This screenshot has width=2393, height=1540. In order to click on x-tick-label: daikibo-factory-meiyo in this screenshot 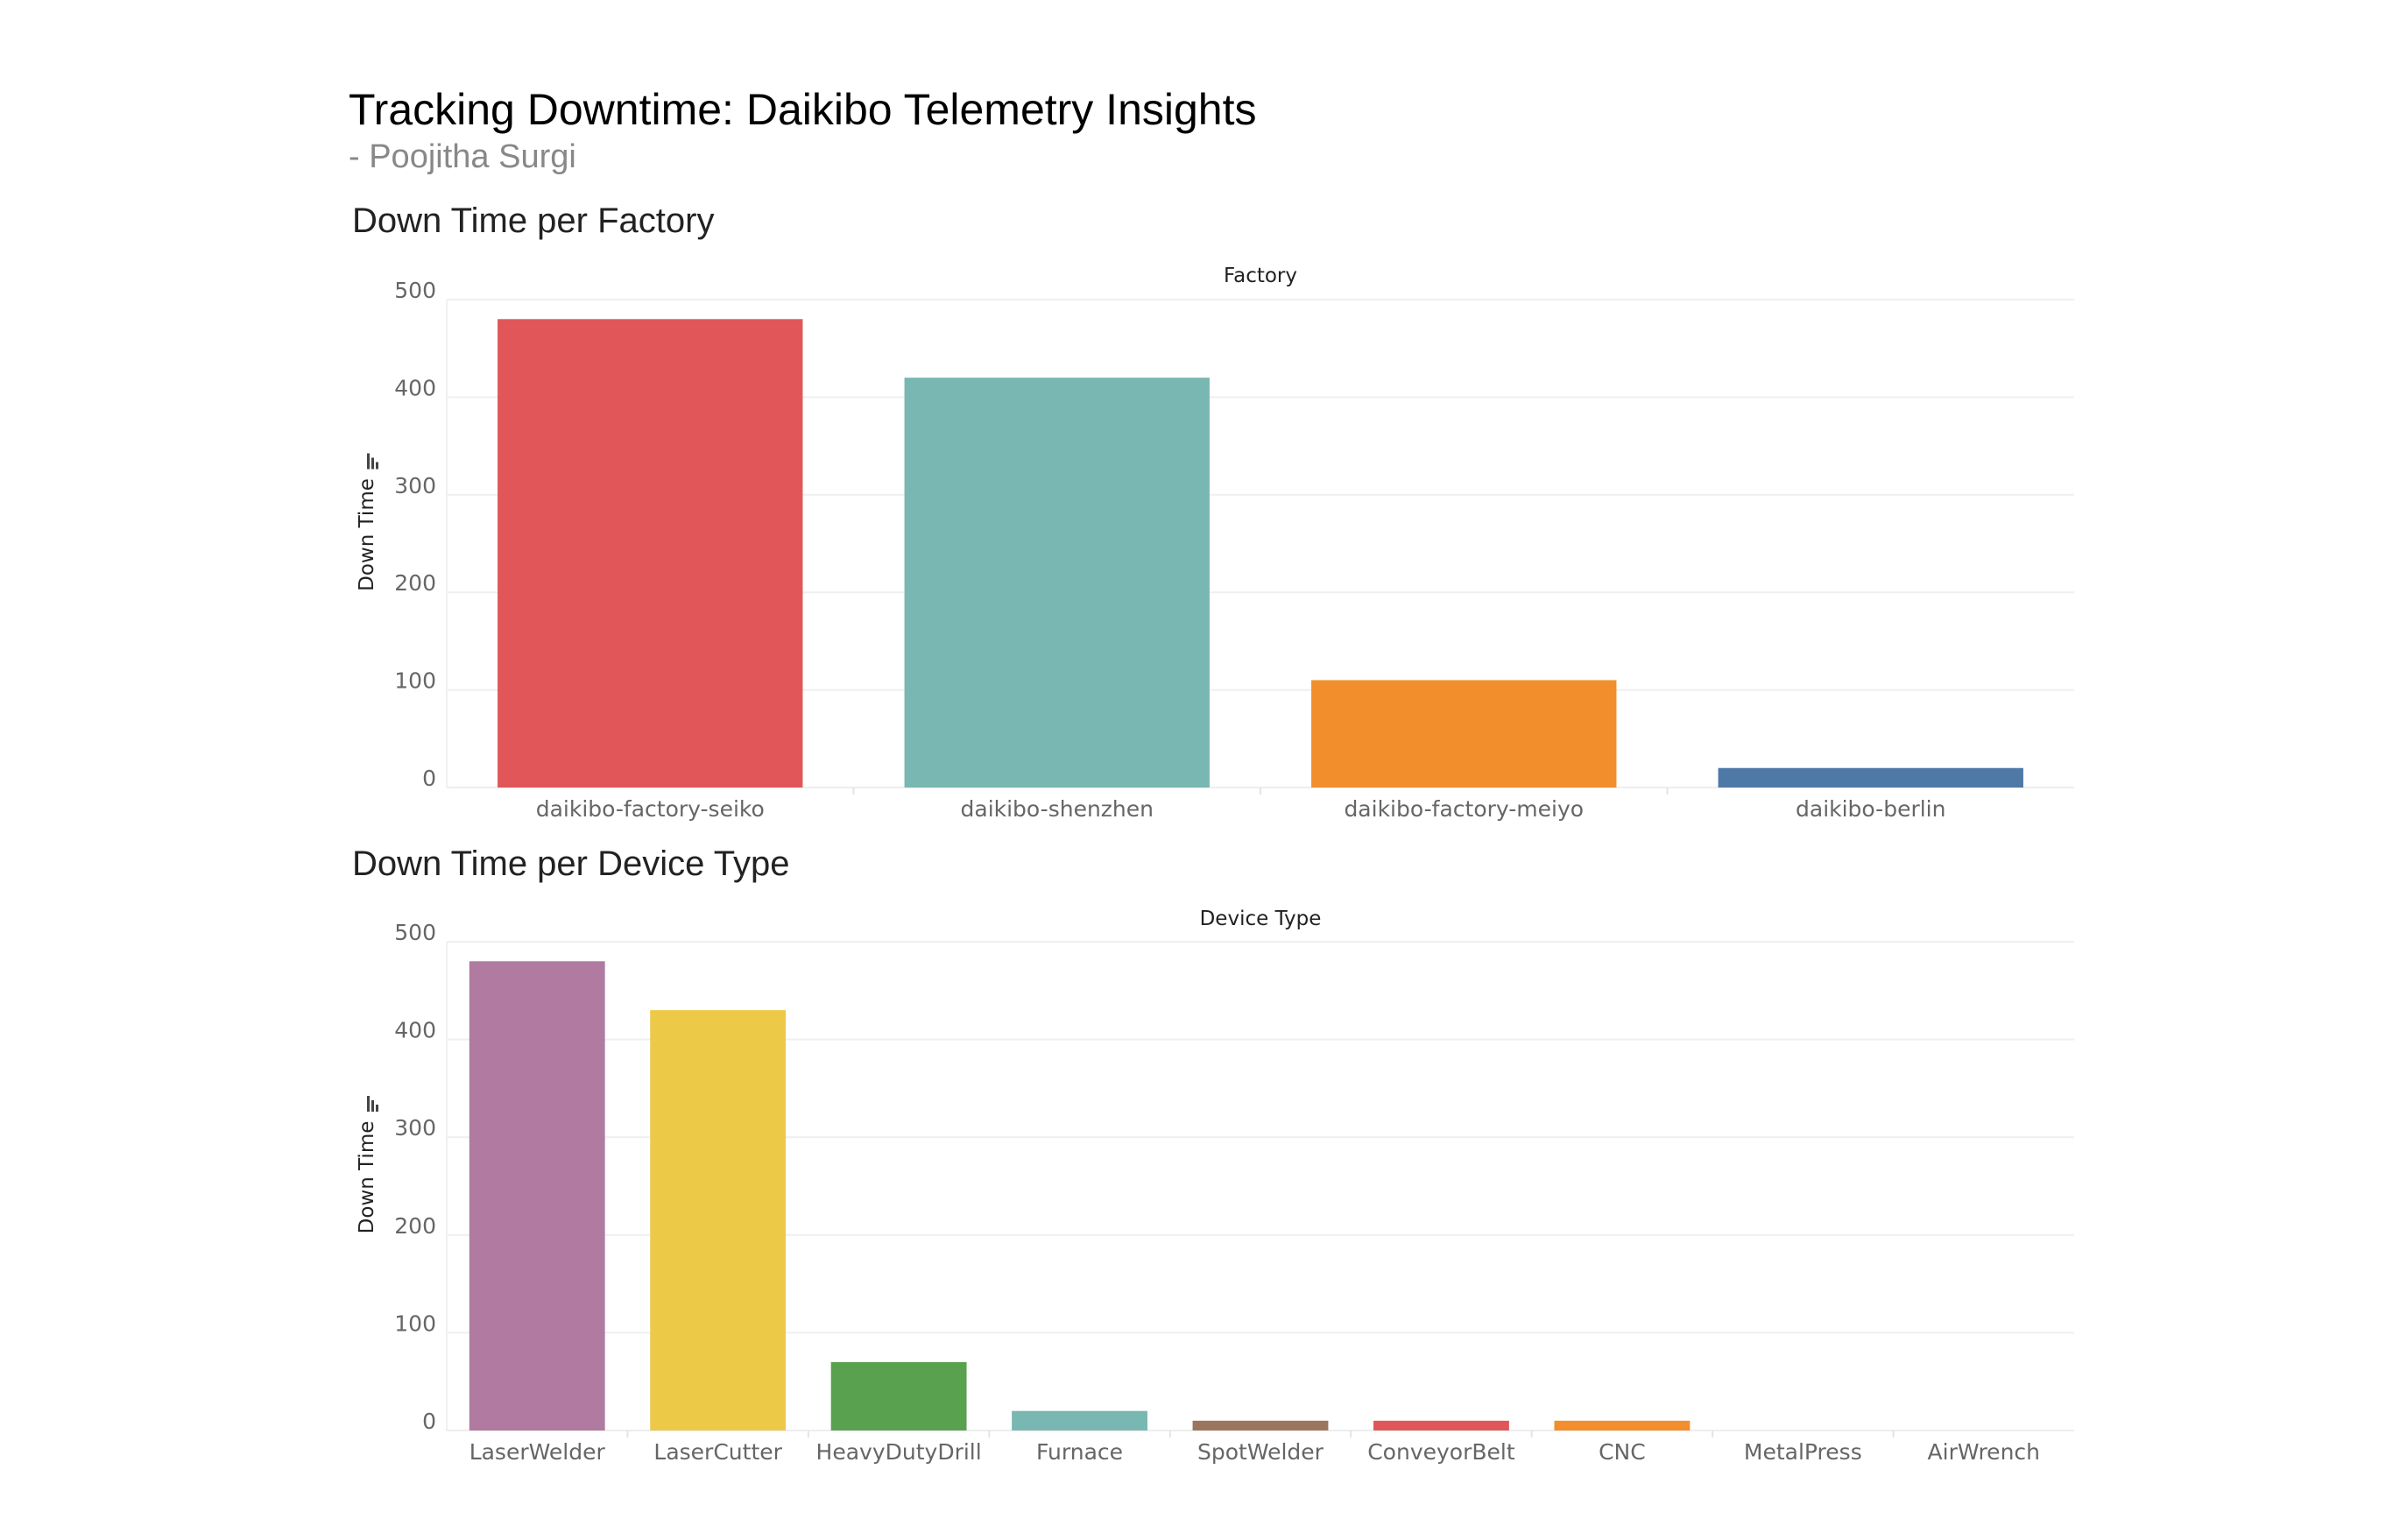, I will do `click(1464, 809)`.